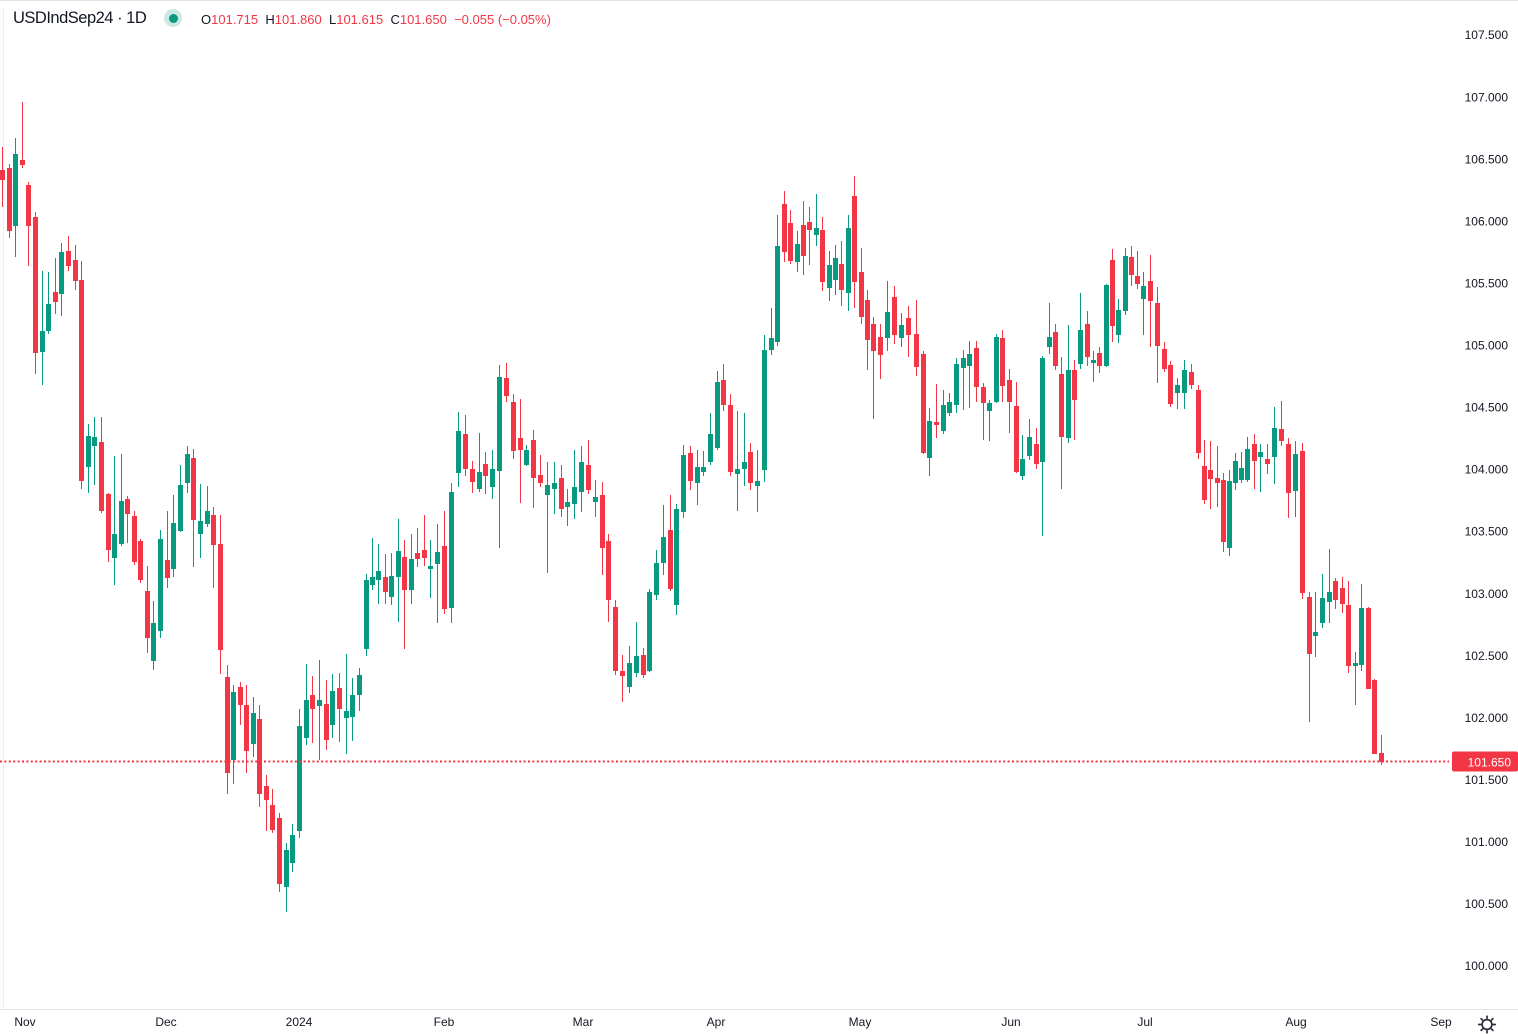  Describe the element at coordinates (1487, 780) in the screenshot. I see `svg-text: 101.500` at that location.